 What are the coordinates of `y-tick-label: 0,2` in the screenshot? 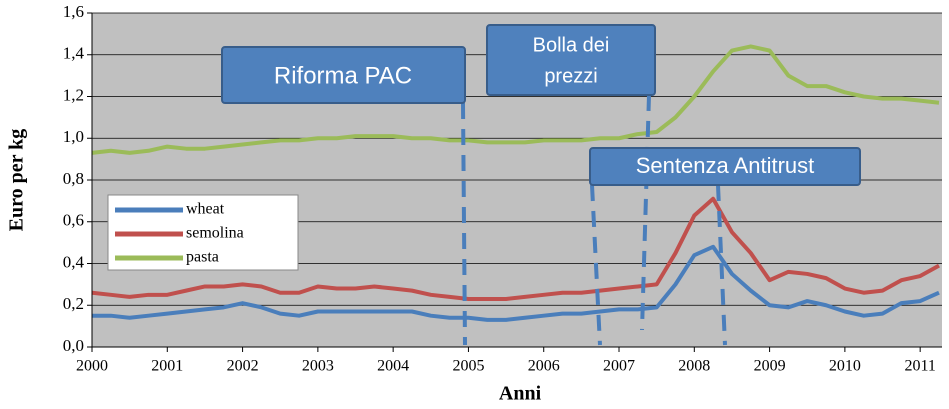 It's located at (73, 303).